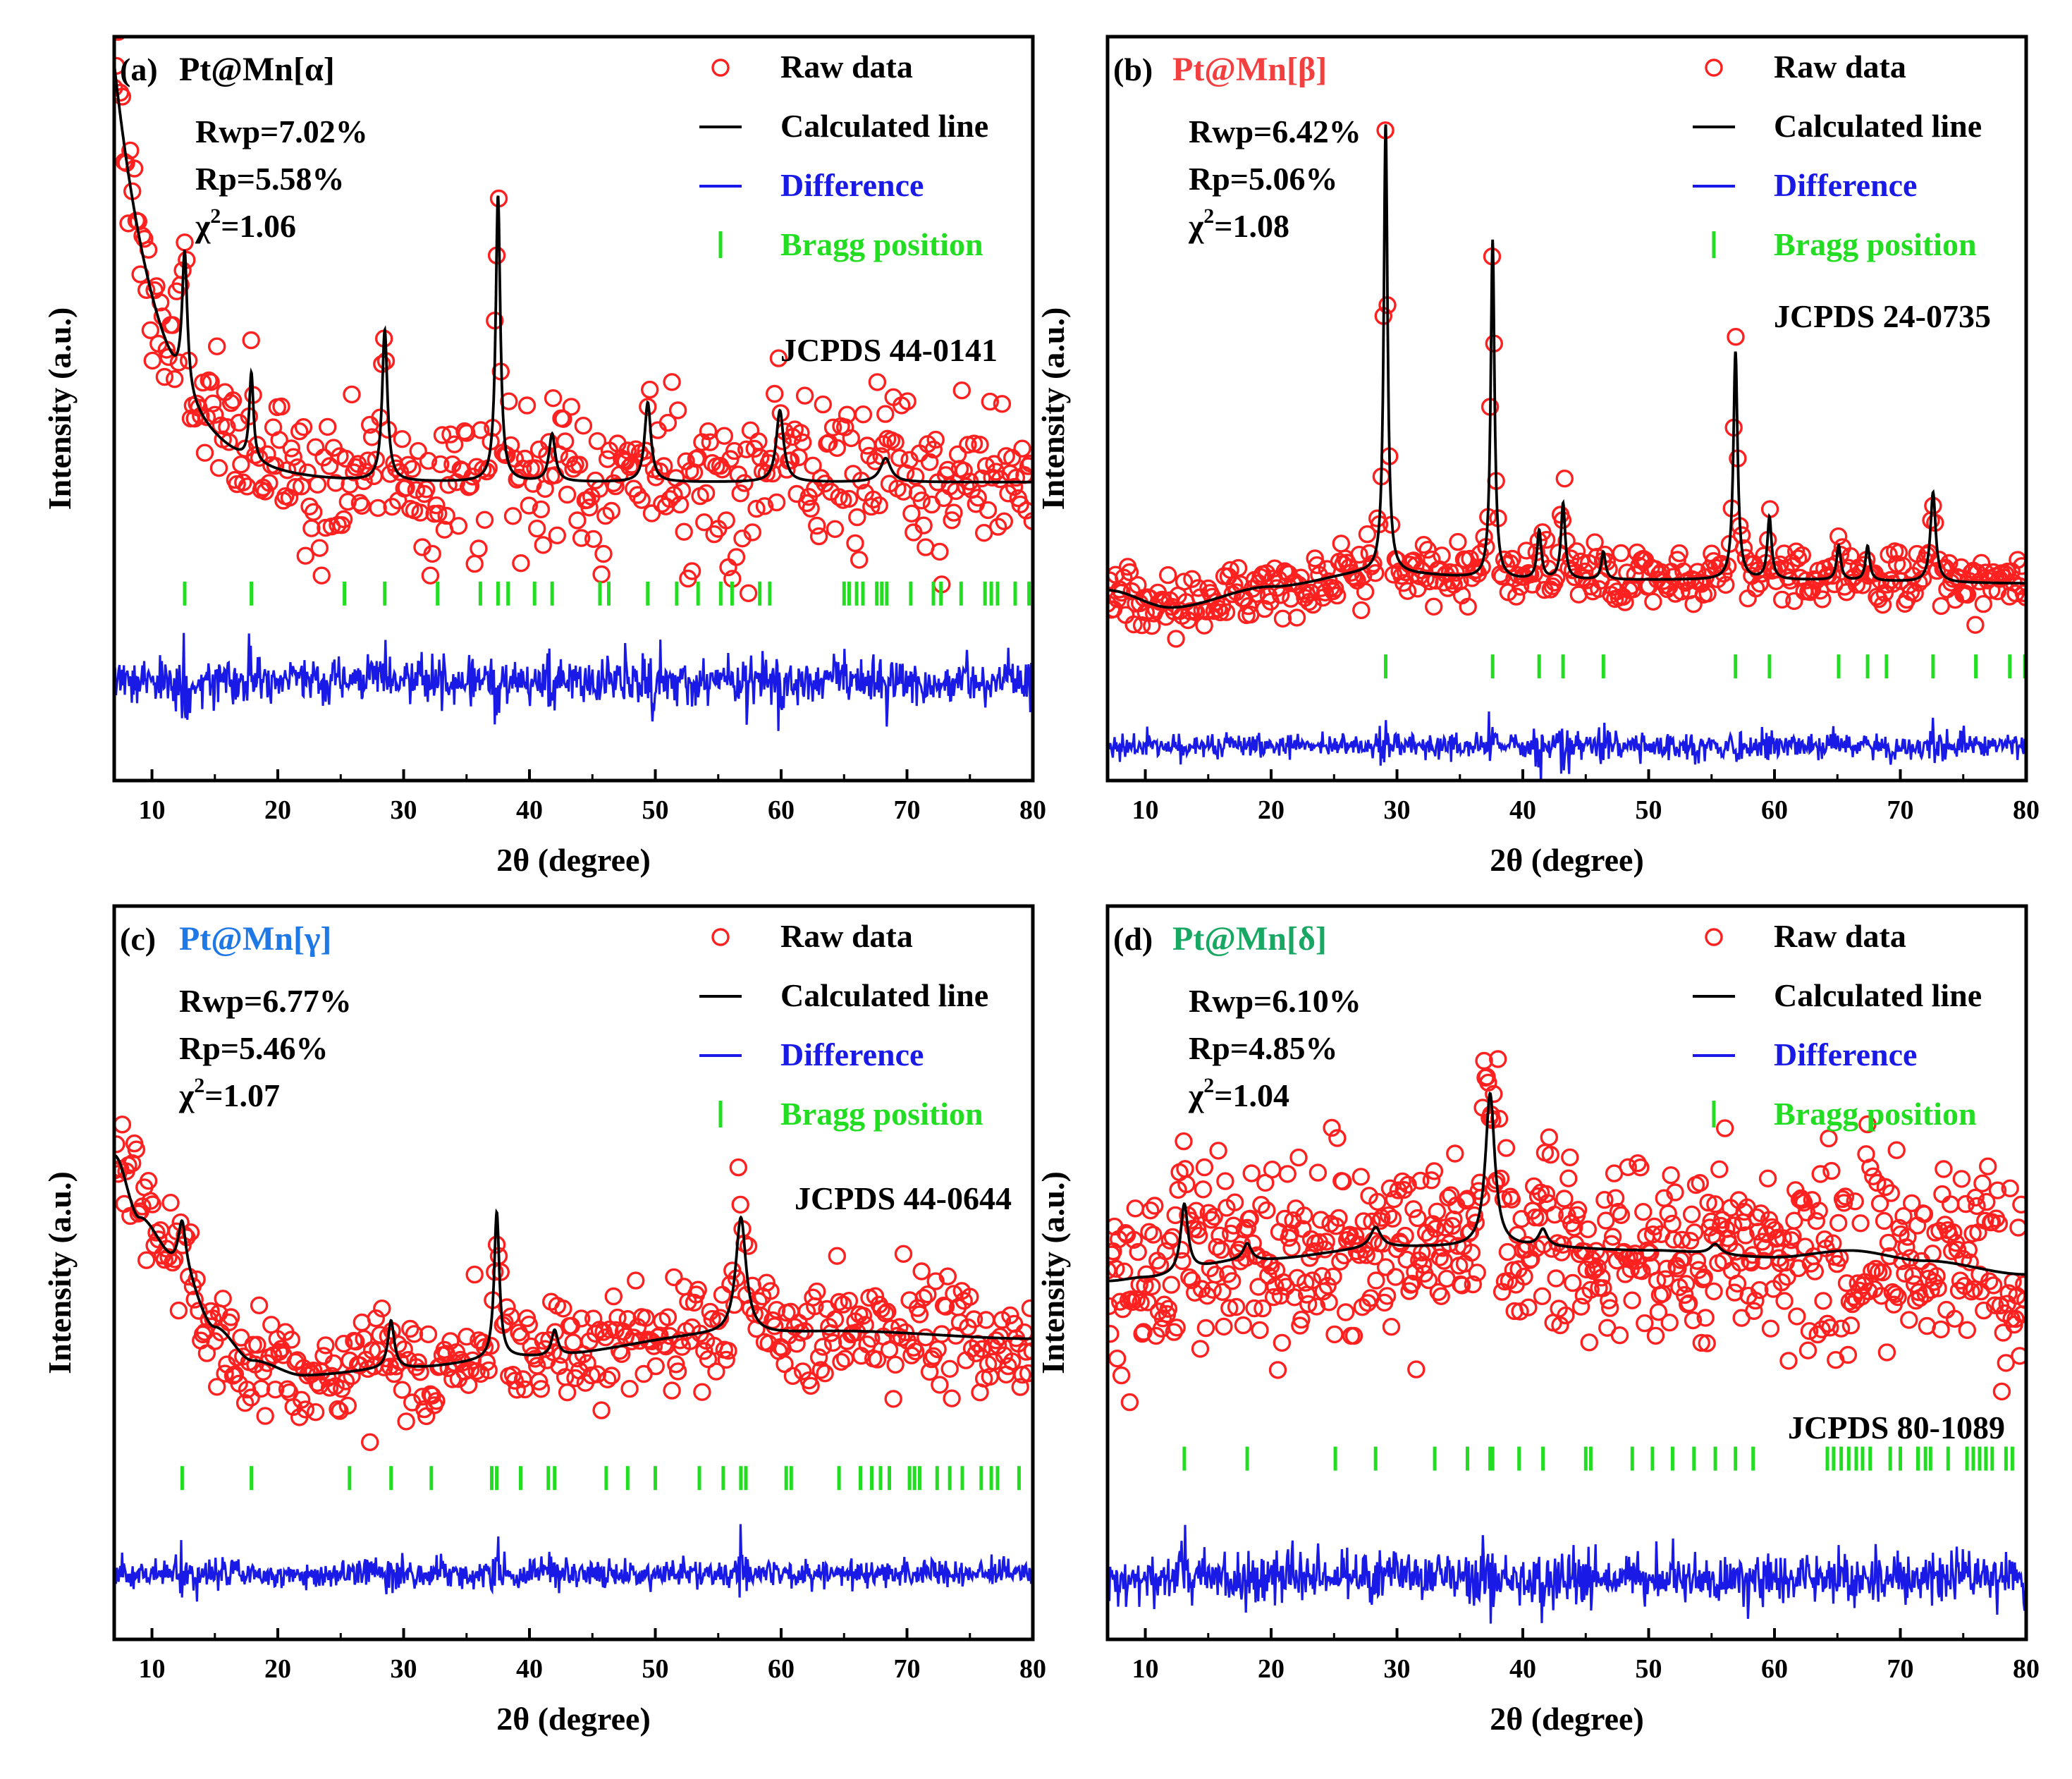  Describe the element at coordinates (1238, 1093) in the screenshot. I see `stat-line: χ2=1.04` at that location.